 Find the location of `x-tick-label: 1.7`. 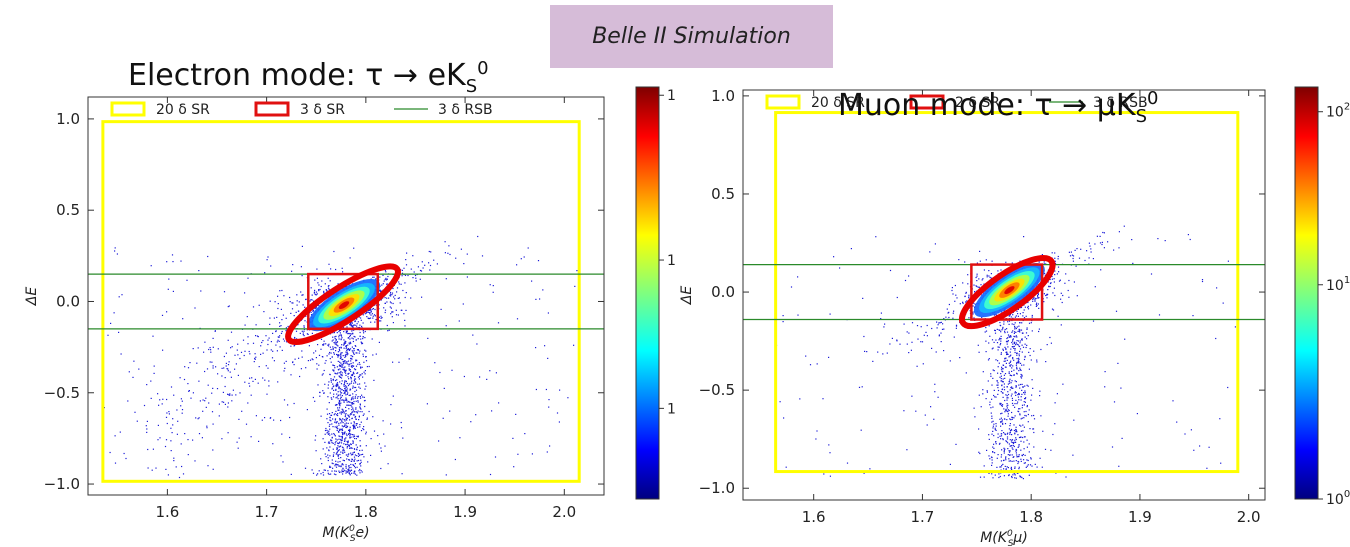

x-tick-label: 1.7 is located at coordinates (267, 512).